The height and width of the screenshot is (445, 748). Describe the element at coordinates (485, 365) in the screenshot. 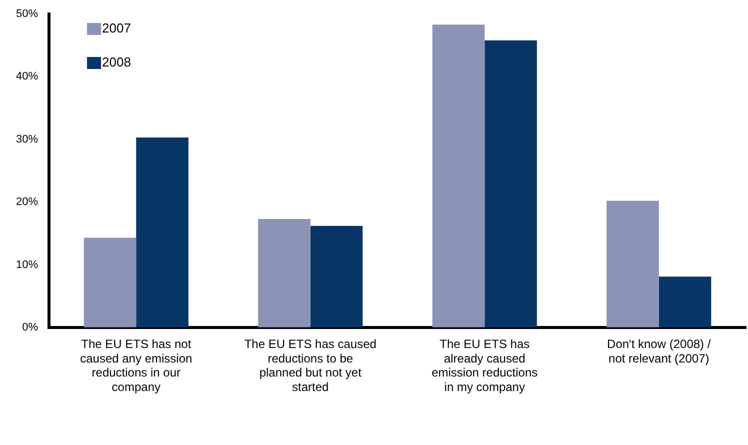

I see `x-tick-label: The EU ETS has already caused emission reductions in my company` at that location.